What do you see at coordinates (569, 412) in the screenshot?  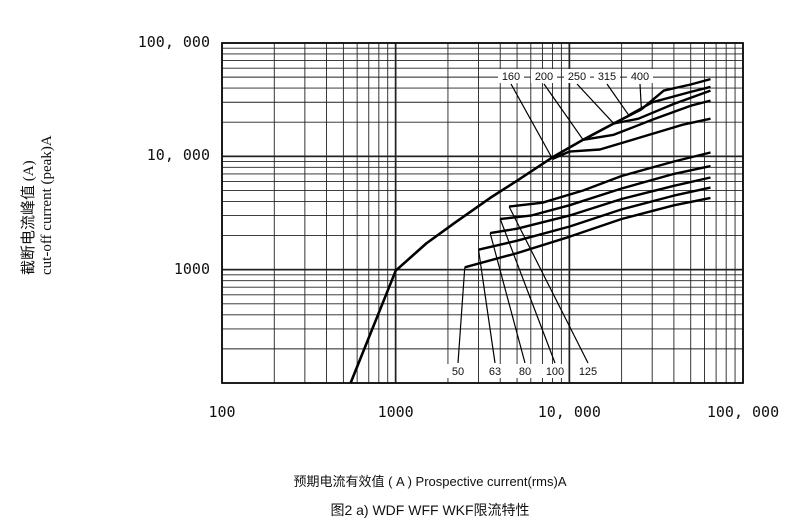 I see `x-tick-label: 10, 000` at bounding box center [569, 412].